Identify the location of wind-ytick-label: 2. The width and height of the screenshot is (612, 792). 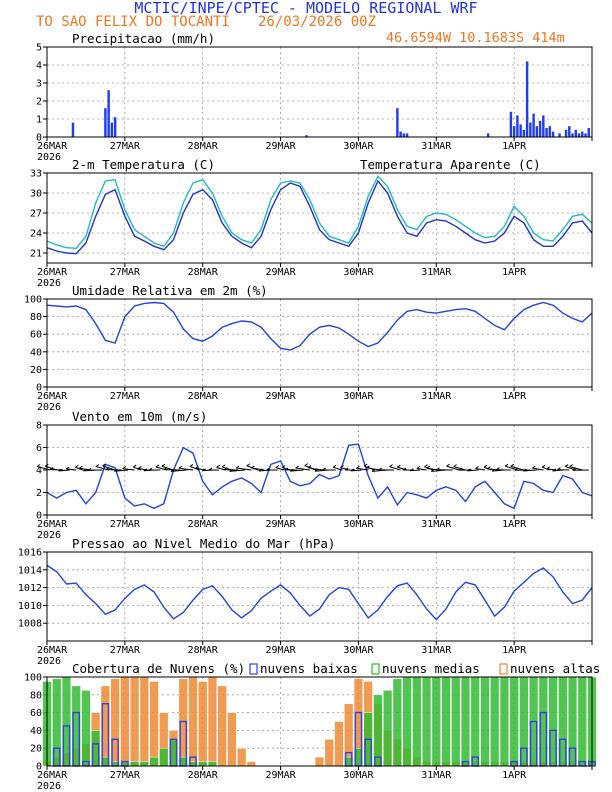
(39, 493).